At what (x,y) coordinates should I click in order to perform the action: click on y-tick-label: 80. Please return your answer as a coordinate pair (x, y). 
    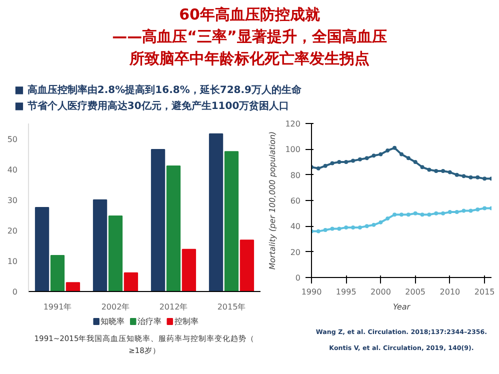
    Looking at the image, I should click on (295, 175).